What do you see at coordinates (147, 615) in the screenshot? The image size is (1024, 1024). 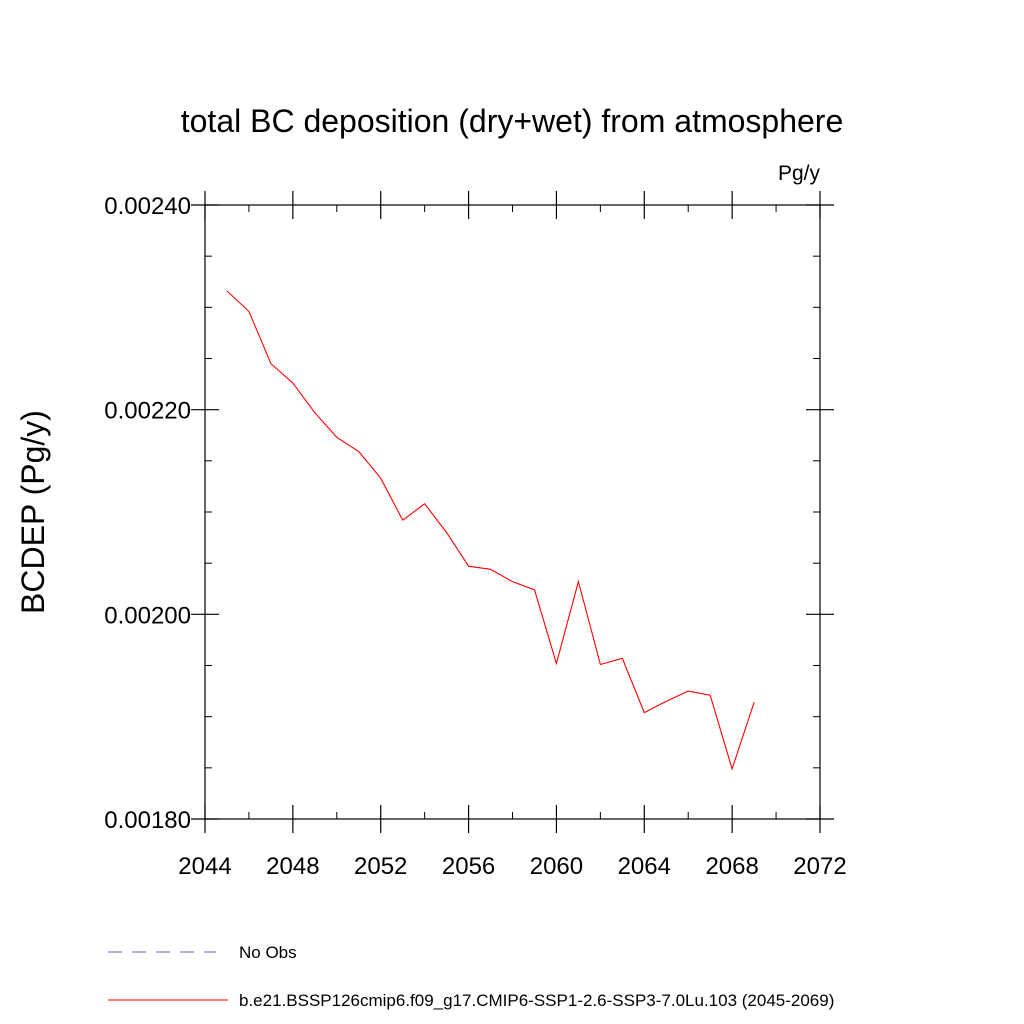 I see `y-tick-label: 0.00200` at bounding box center [147, 615].